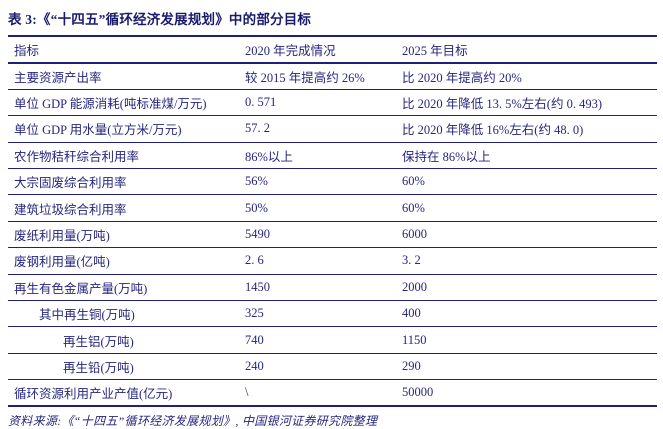 Image resolution: width=663 pixels, height=429 pixels. What do you see at coordinates (317, 102) in the screenshot?
I see `completed-2020-cell: 0. 571` at bounding box center [317, 102].